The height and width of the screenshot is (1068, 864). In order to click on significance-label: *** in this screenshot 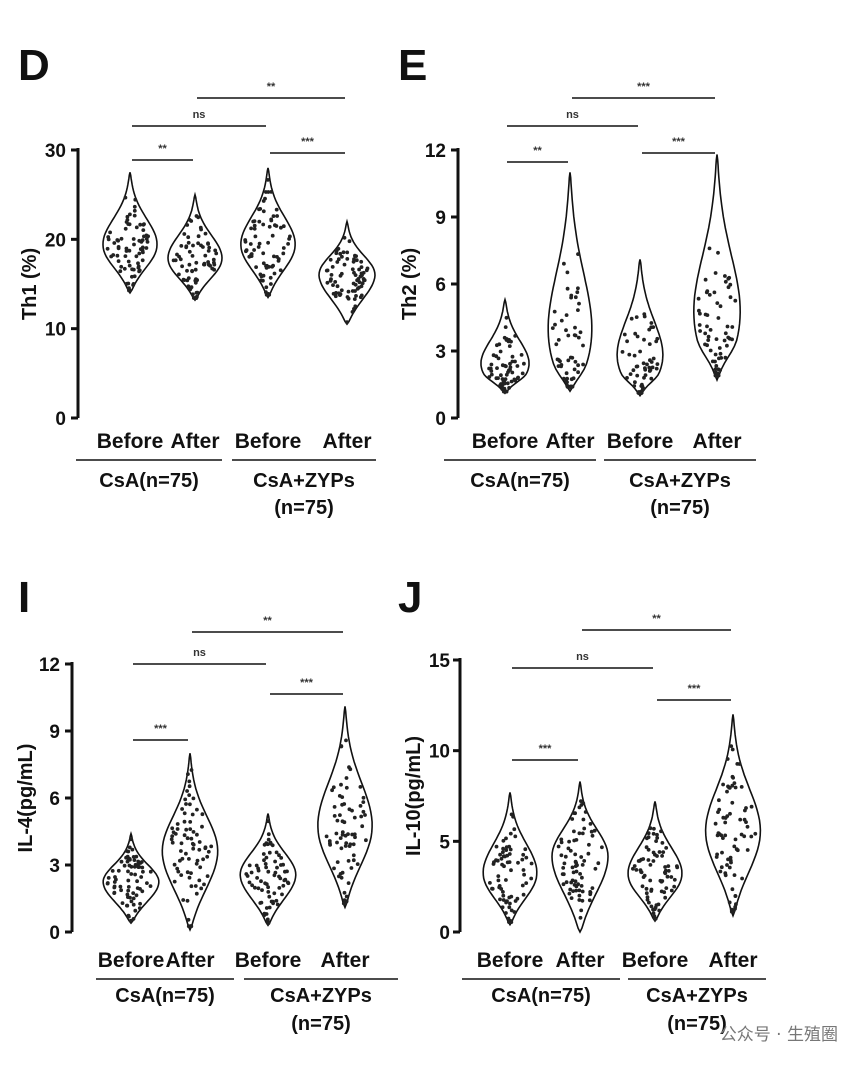, I will do `click(695, 689)`.